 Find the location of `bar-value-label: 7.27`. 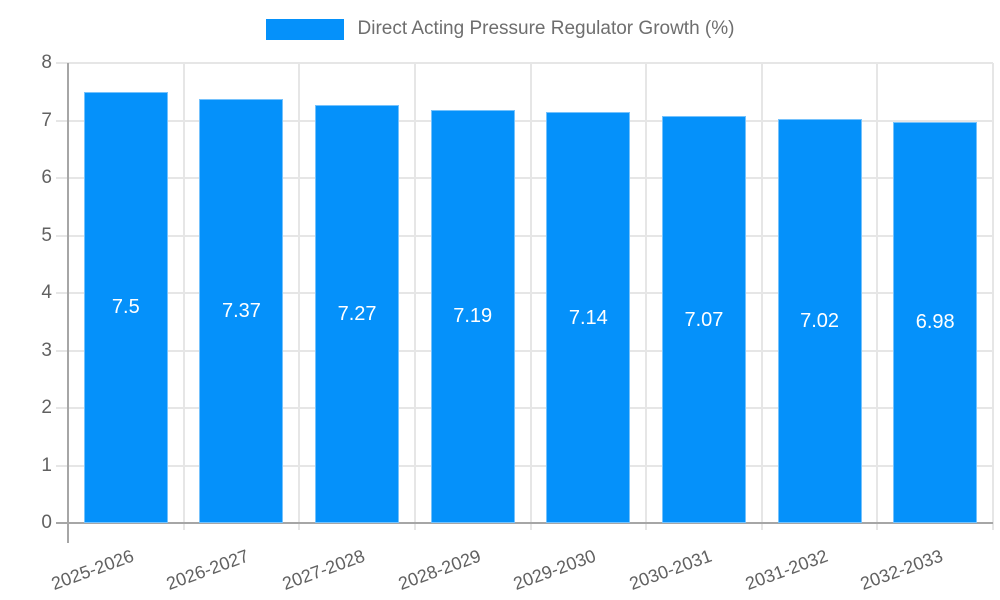

bar-value-label: 7.27 is located at coordinates (357, 313).